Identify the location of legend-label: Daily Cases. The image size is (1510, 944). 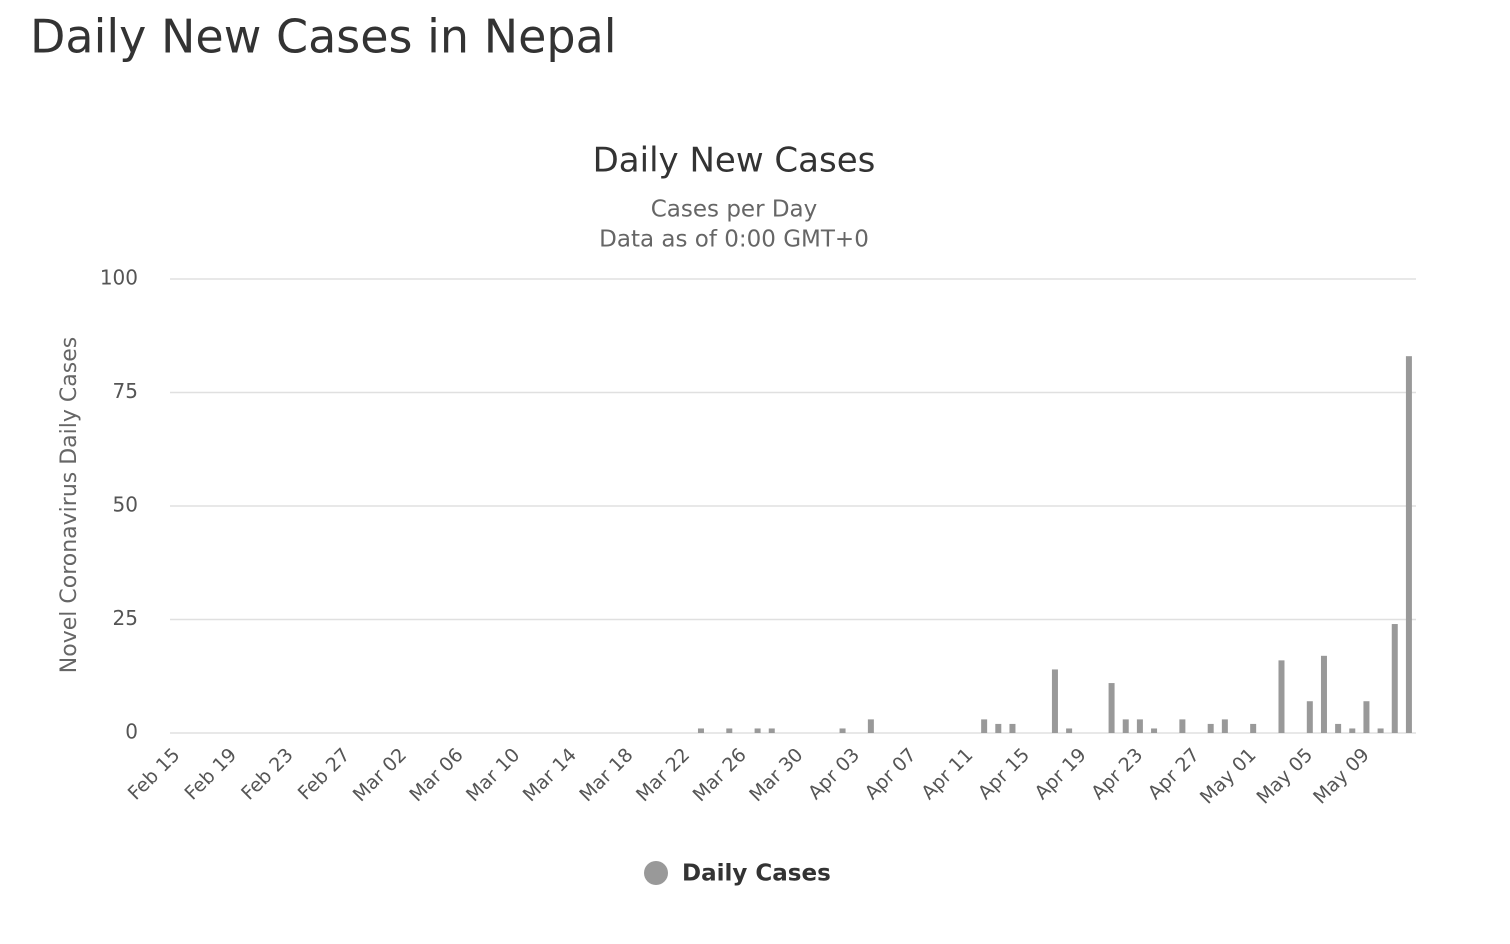
(756, 874).